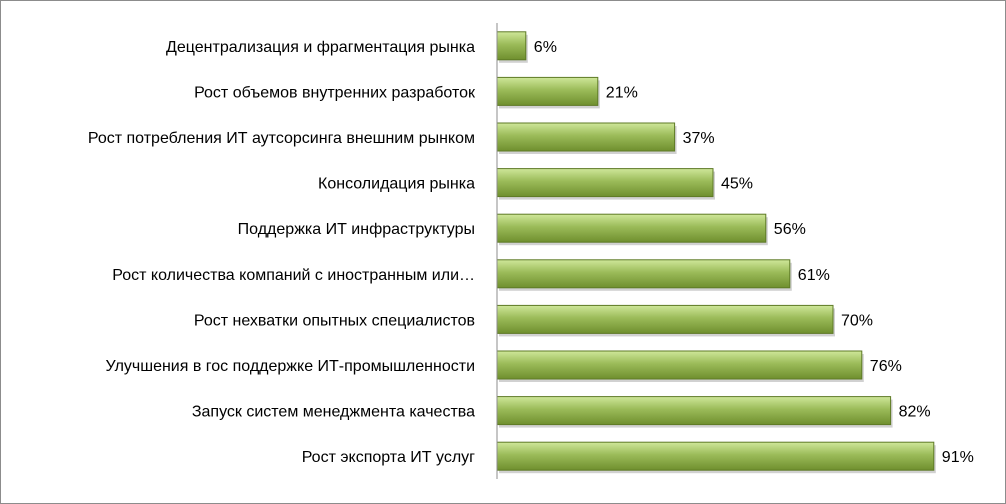 The width and height of the screenshot is (1006, 504). Describe the element at coordinates (333, 412) in the screenshot. I see `category-label: Запуск систем менеджмента качества` at that location.